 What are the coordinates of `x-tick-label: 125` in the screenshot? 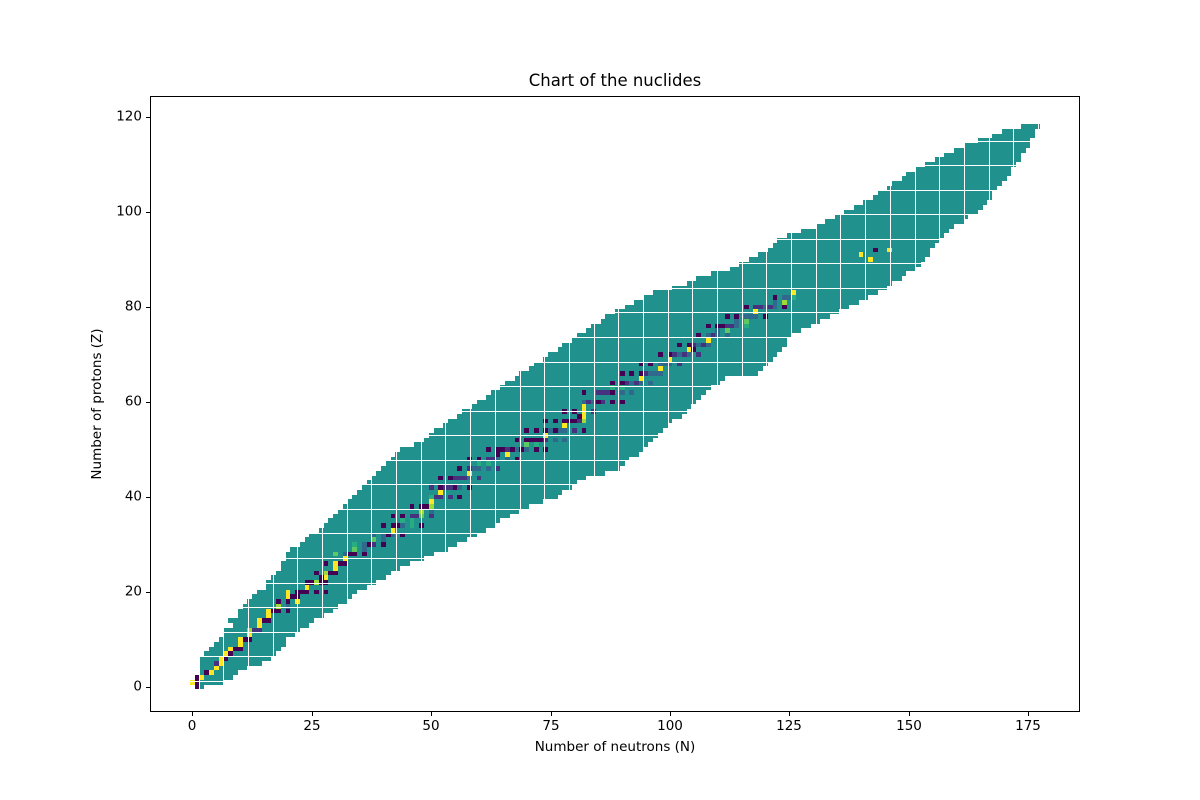 It's located at (789, 726).